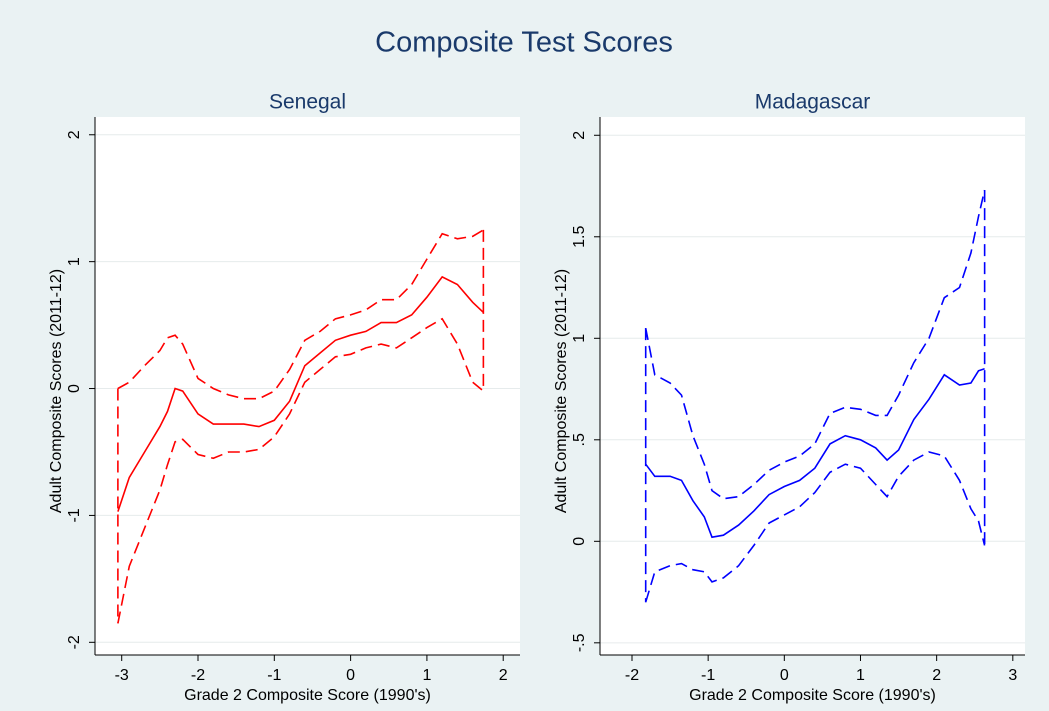 Image resolution: width=1049 pixels, height=711 pixels. Describe the element at coordinates (74, 515) in the screenshot. I see `y-tick-label: -1` at that location.